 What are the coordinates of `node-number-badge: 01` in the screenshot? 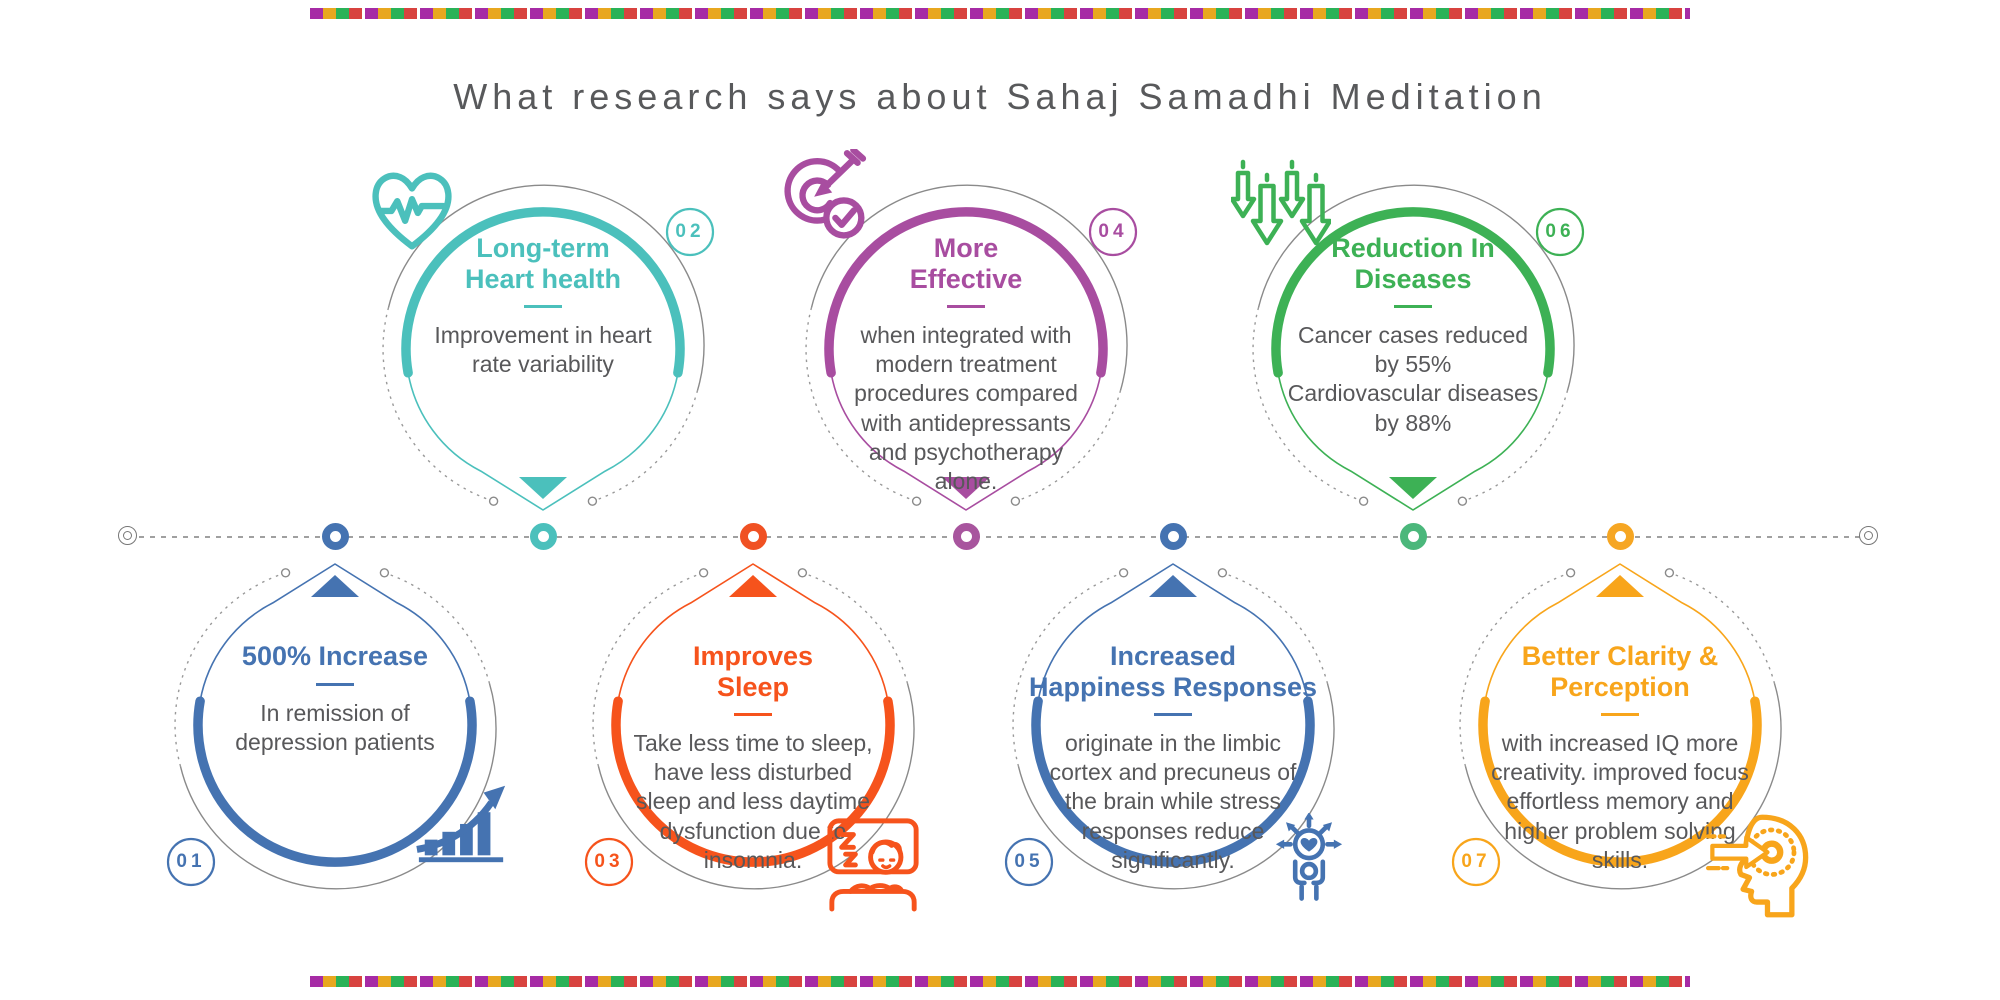 It's located at (191, 861).